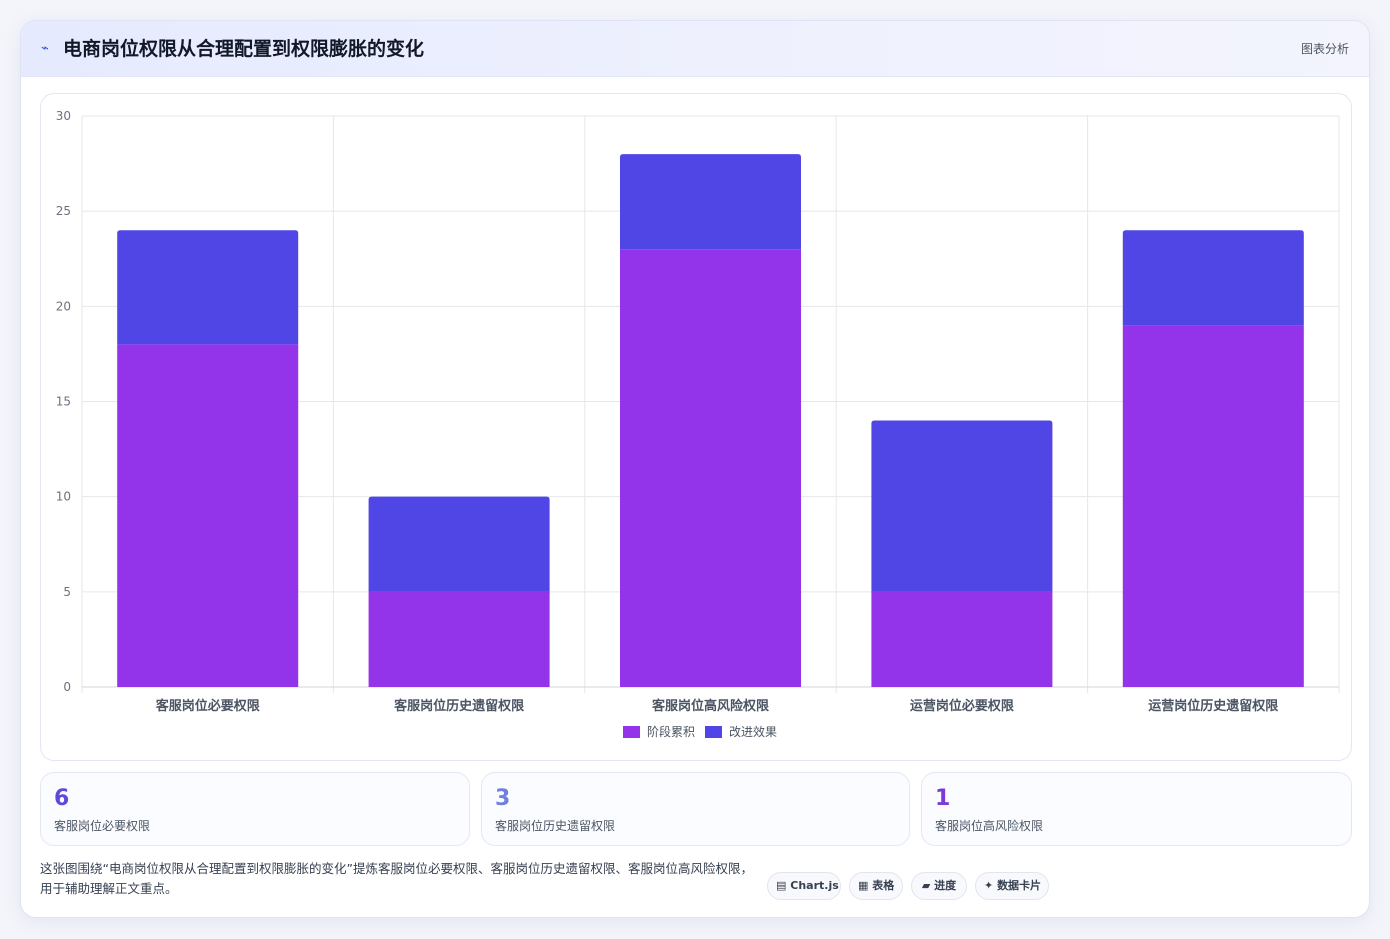  Describe the element at coordinates (695, 809) in the screenshot. I see `stat-card-2: 3 客服岗位历史遗留权限` at that location.